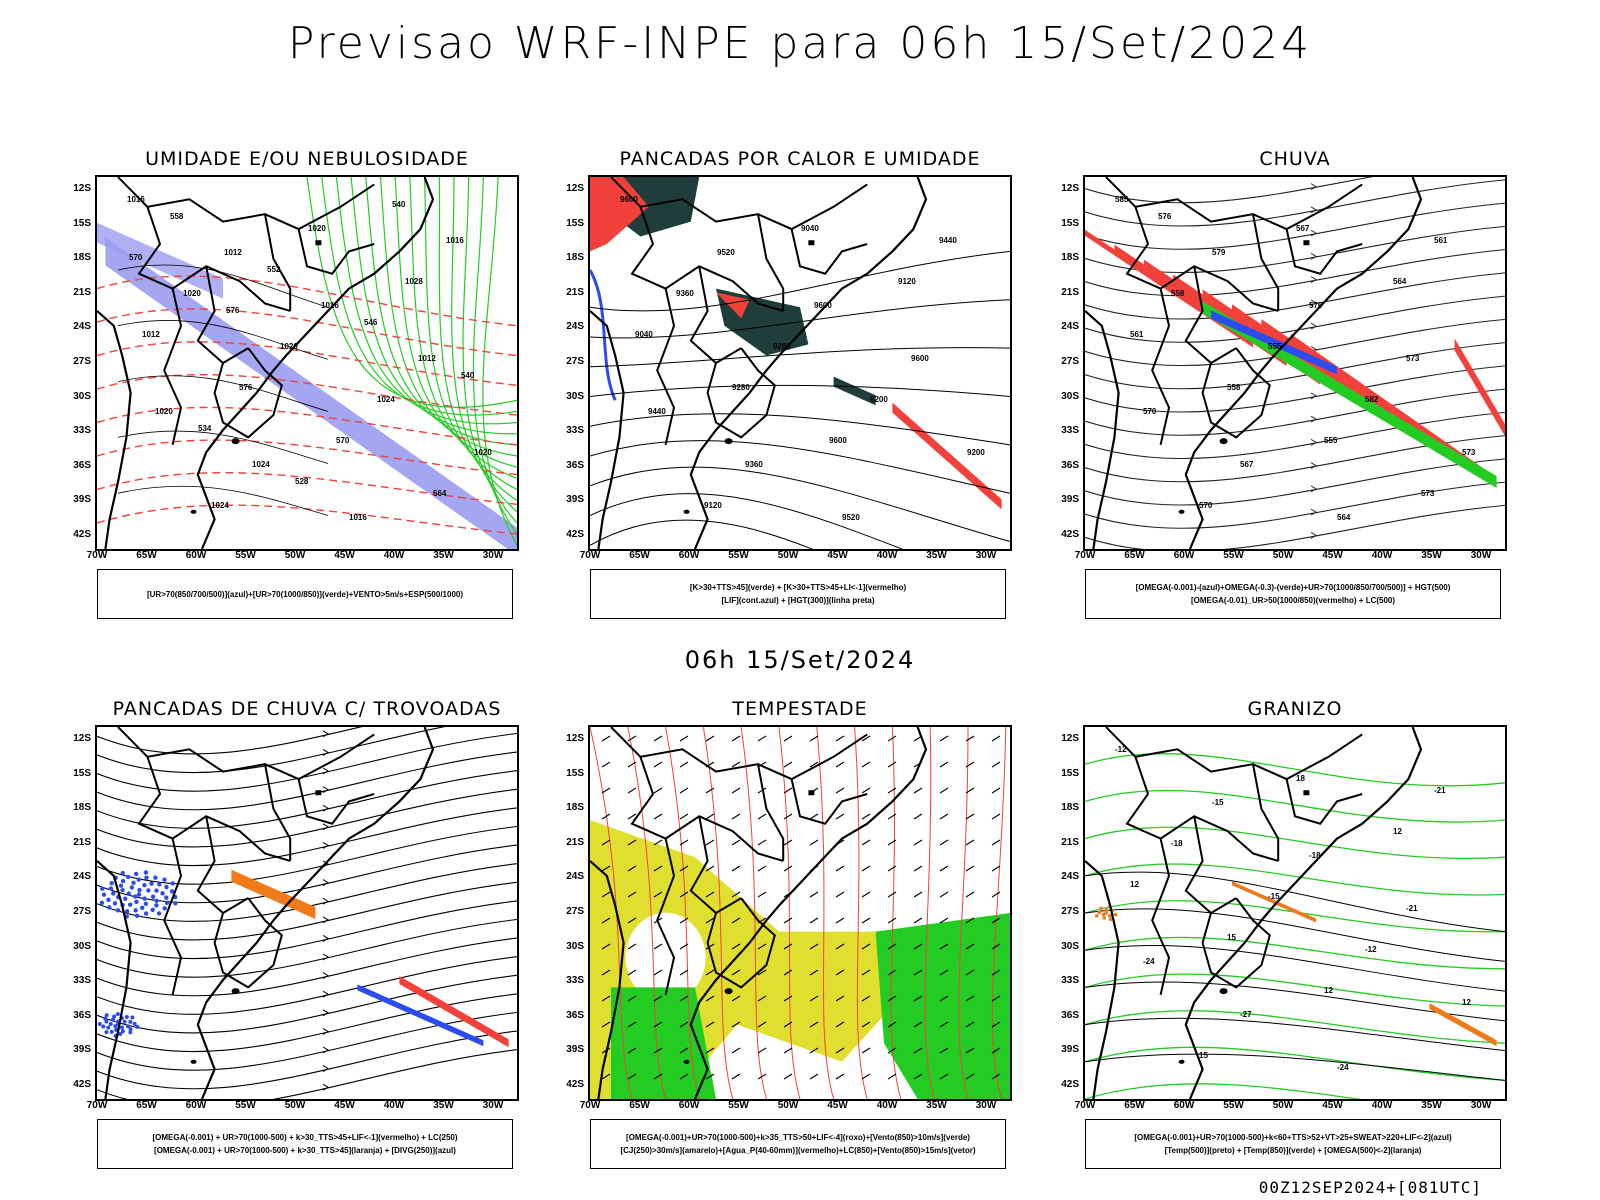  I want to click on contour-label: -12, so click(1371, 949).